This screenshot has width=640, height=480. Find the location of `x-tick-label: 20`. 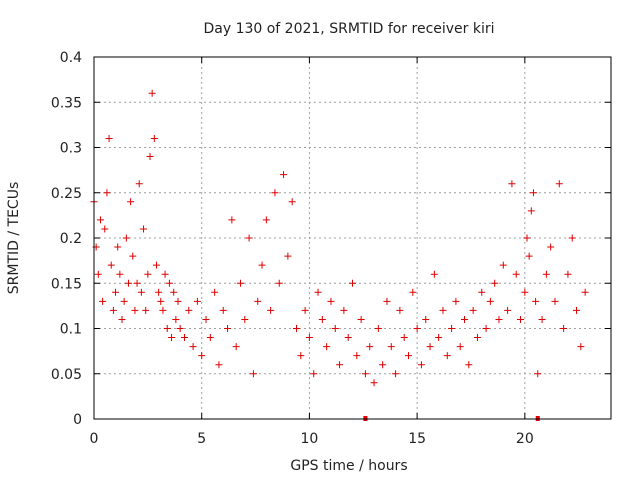

x-tick-label: 20 is located at coordinates (525, 439).